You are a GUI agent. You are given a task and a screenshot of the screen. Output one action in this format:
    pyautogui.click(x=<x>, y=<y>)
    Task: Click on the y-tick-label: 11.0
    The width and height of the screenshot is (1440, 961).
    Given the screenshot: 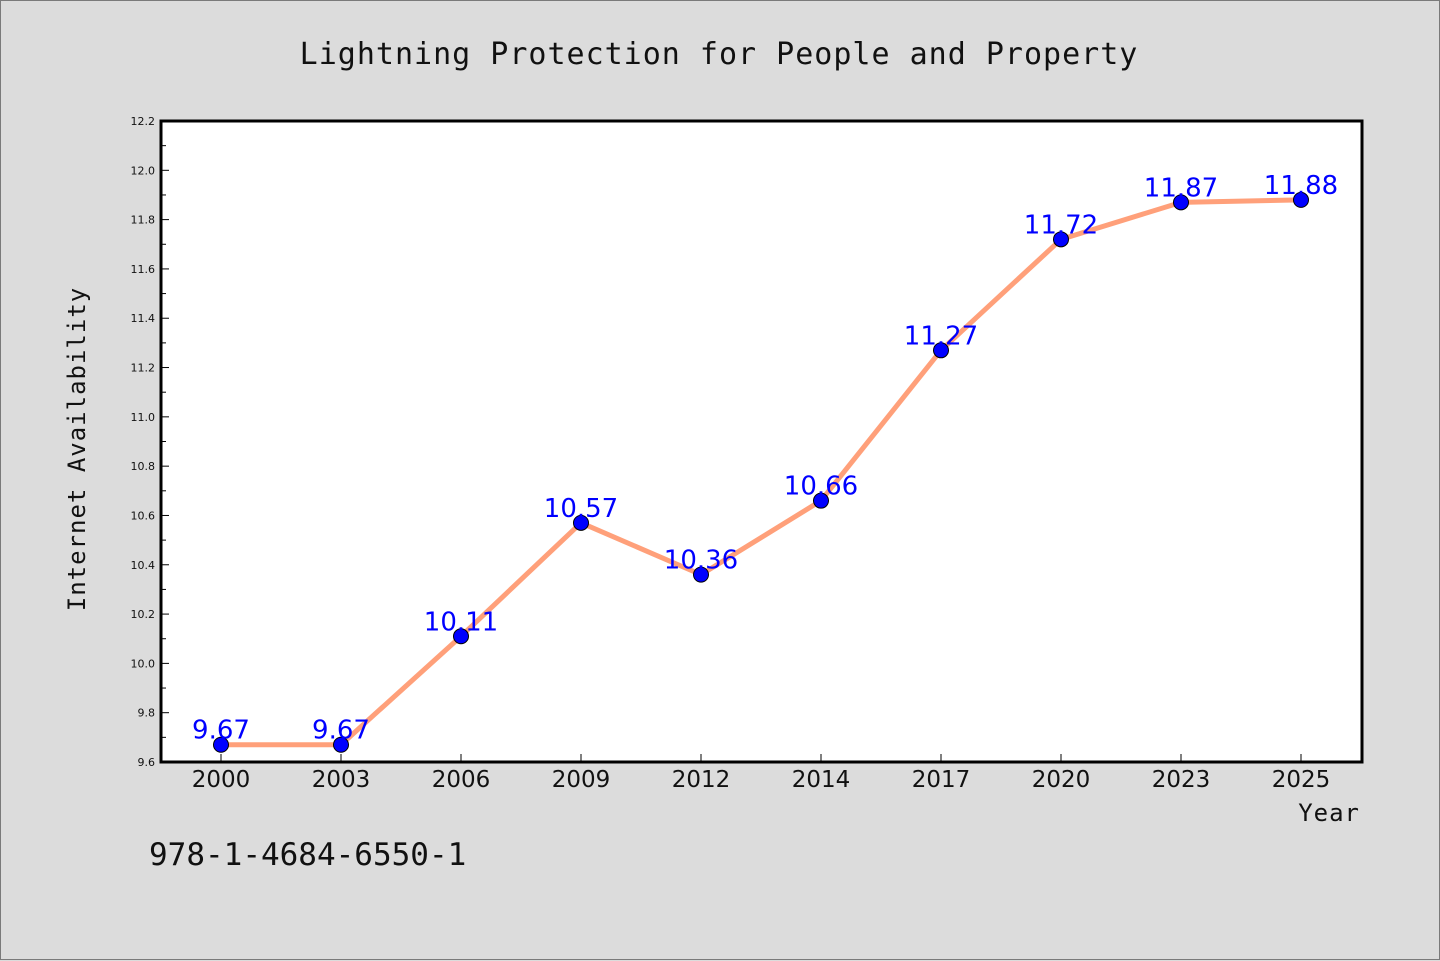 What is the action you would take?
    pyautogui.click(x=143, y=417)
    